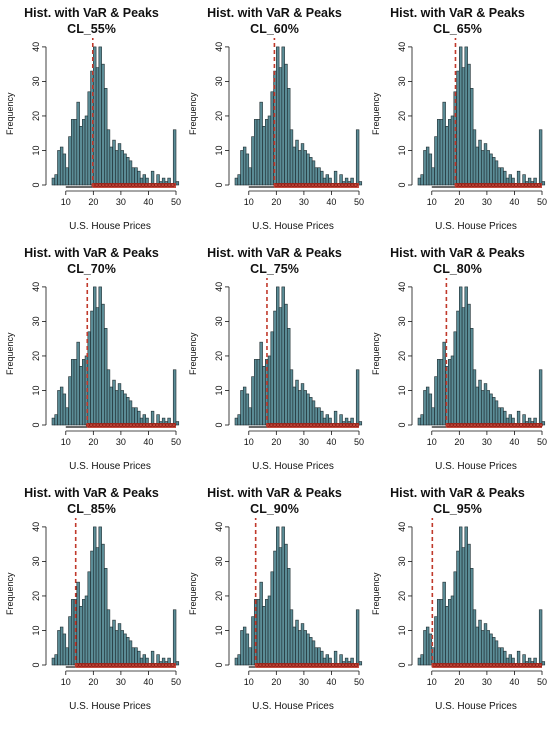  What do you see at coordinates (402, 424) in the screenshot?
I see `y-tick-label: 0` at bounding box center [402, 424].